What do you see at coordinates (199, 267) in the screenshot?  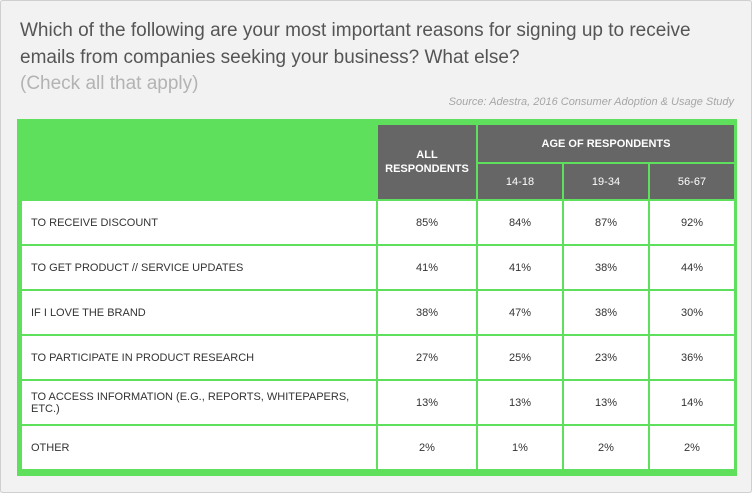 I see `row-label: TO GET PRODUCT // SERVICE UPDATES` at bounding box center [199, 267].